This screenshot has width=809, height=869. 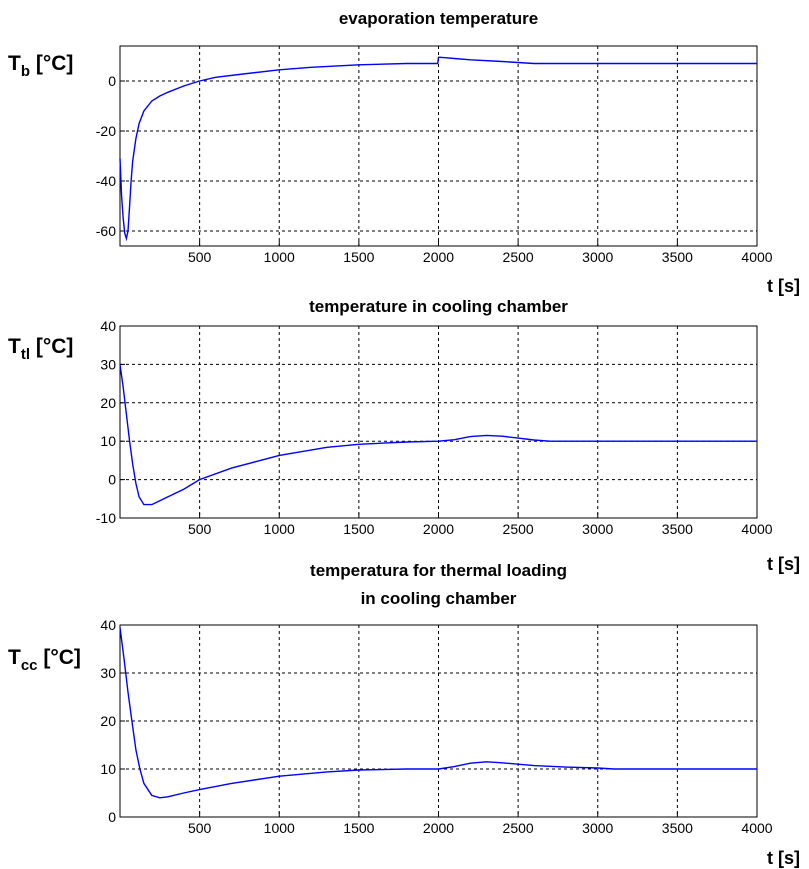 I want to click on y-axis-label: Ttl [°C], so click(x=40, y=349).